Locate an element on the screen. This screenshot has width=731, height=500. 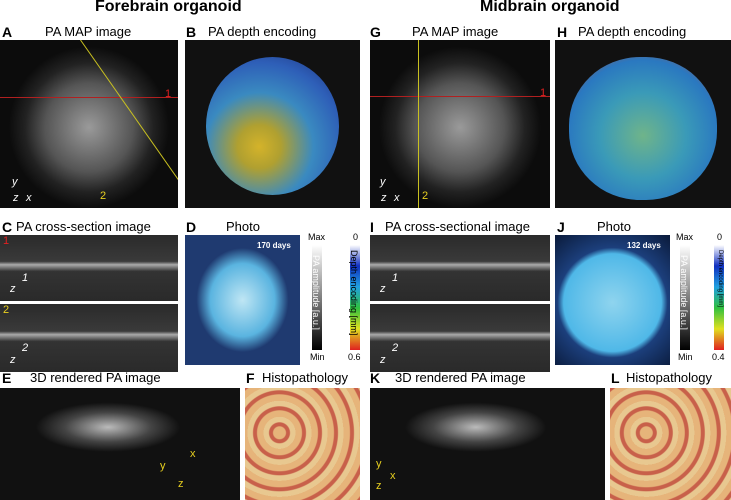
image: z 1 is located at coordinates (460, 268).